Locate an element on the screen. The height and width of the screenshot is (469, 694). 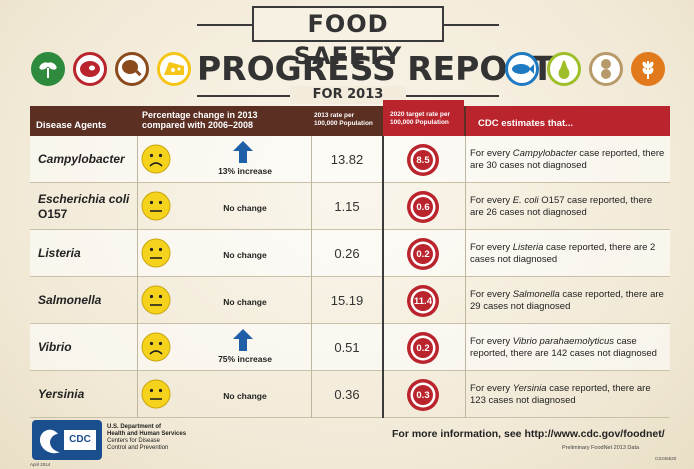
target-header-bg is located at coordinates (423, 118).